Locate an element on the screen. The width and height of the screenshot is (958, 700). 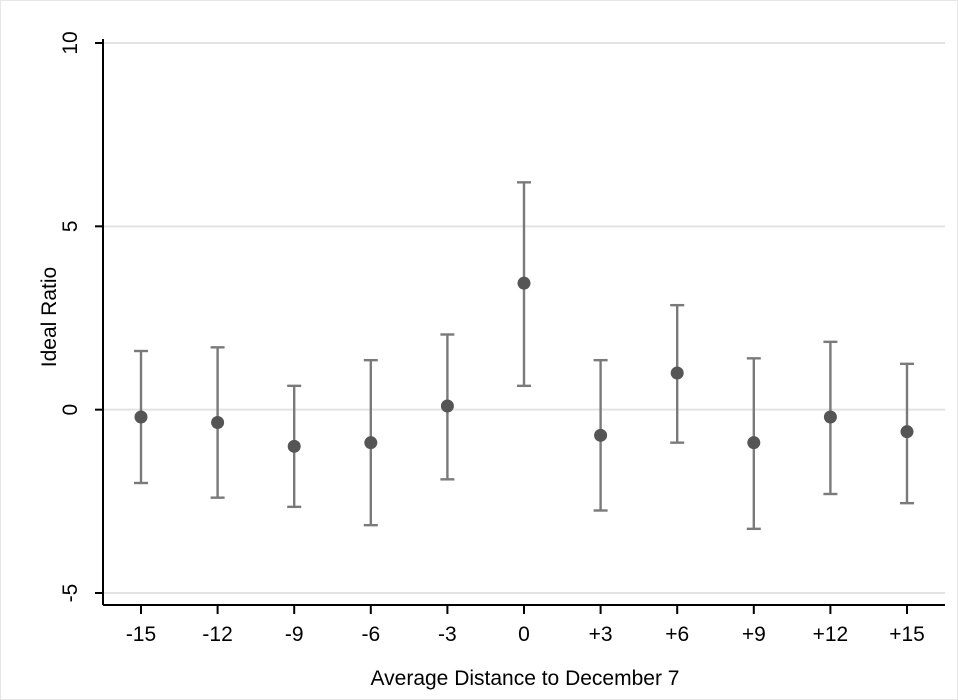
x-tick-label: +15 is located at coordinates (907, 634).